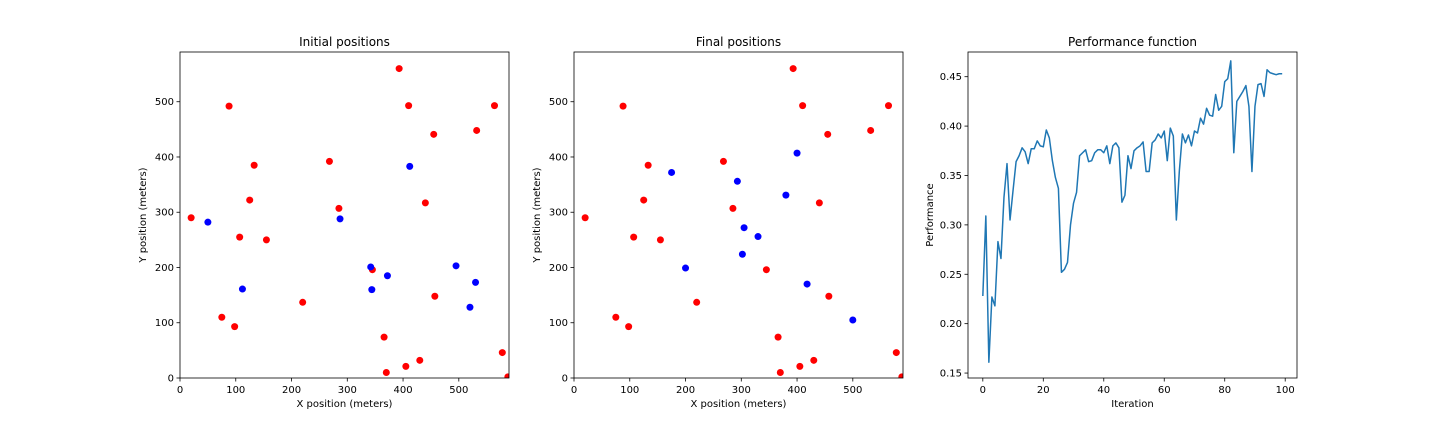  I want to click on chart-title: Performance function, so click(1132, 42).